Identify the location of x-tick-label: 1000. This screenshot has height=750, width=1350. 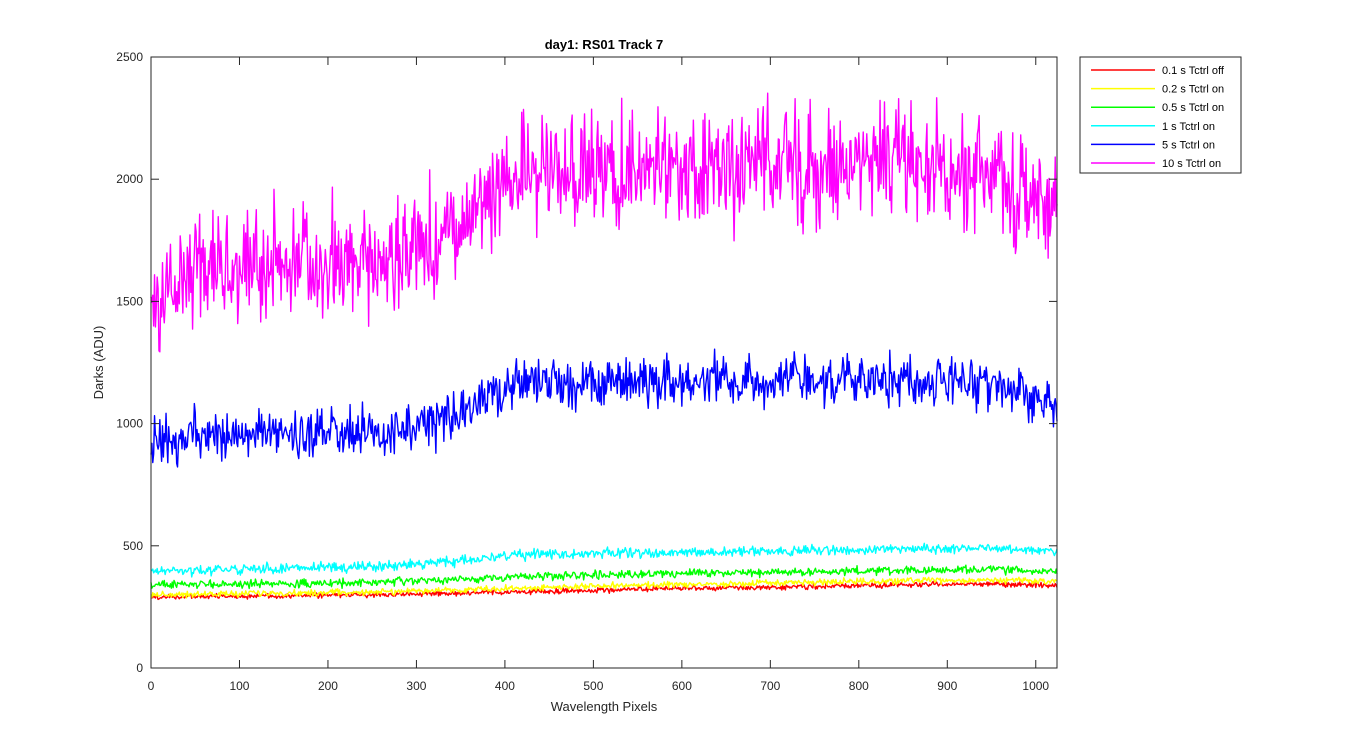
(1035, 686).